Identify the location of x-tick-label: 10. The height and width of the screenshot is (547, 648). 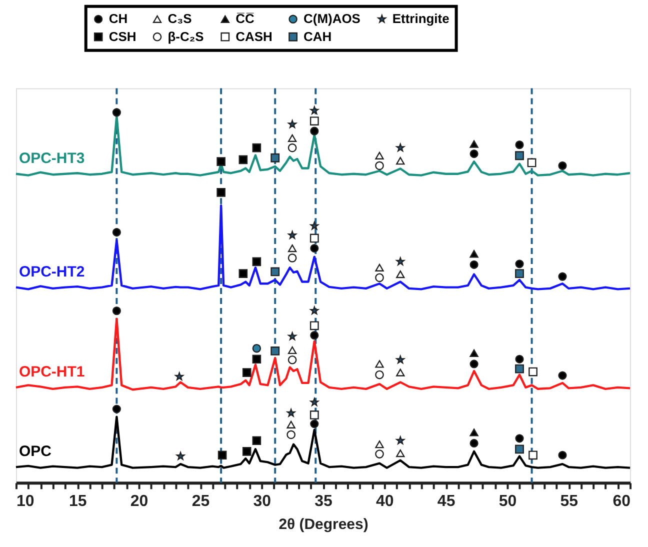
(25, 501).